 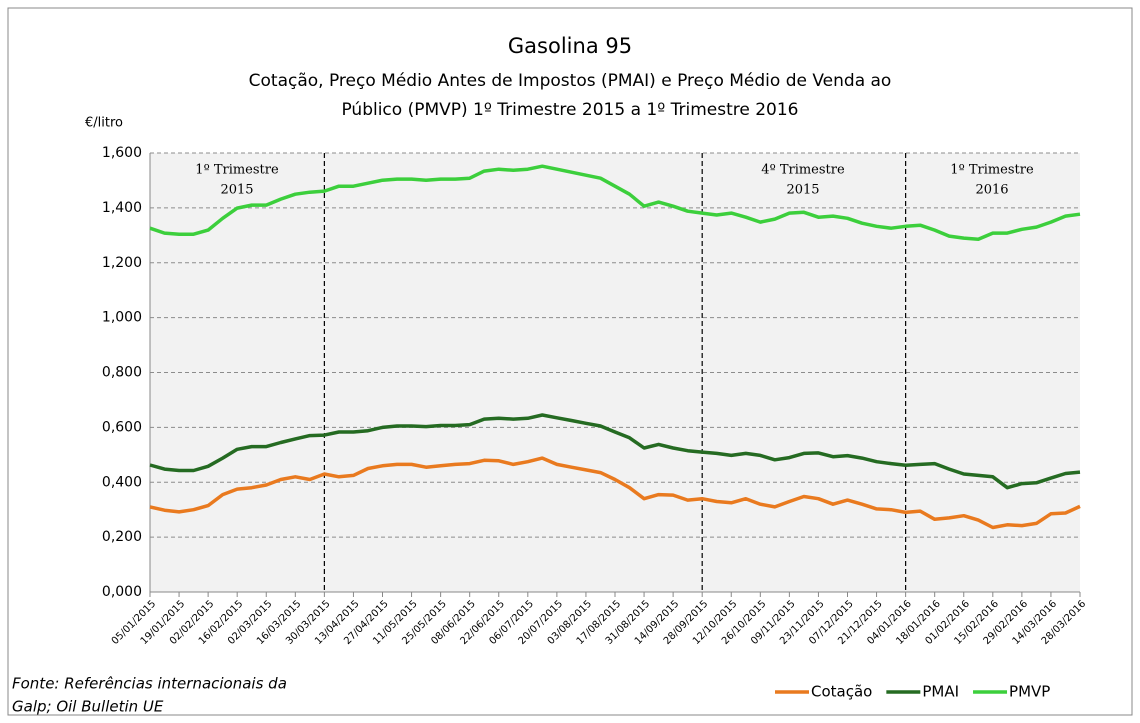 What do you see at coordinates (122, 427) in the screenshot?
I see `y-tick-label: 0,600` at bounding box center [122, 427].